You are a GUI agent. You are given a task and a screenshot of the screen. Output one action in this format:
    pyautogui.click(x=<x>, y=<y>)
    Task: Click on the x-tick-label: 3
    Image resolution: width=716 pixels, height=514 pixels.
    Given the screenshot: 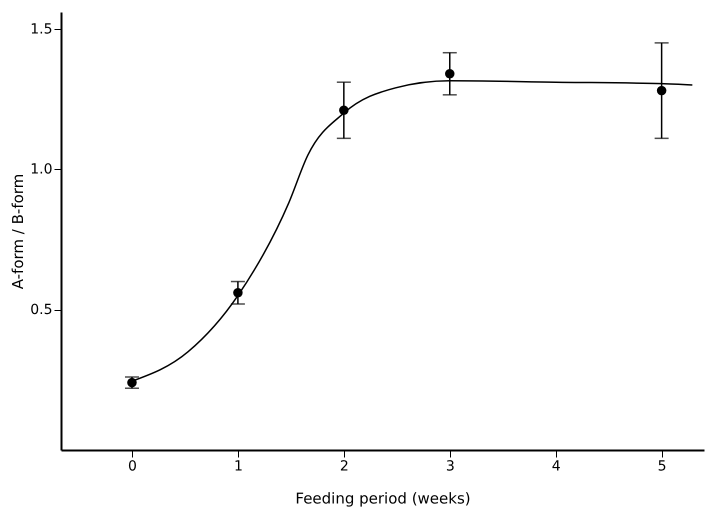 What is the action you would take?
    pyautogui.click(x=450, y=466)
    